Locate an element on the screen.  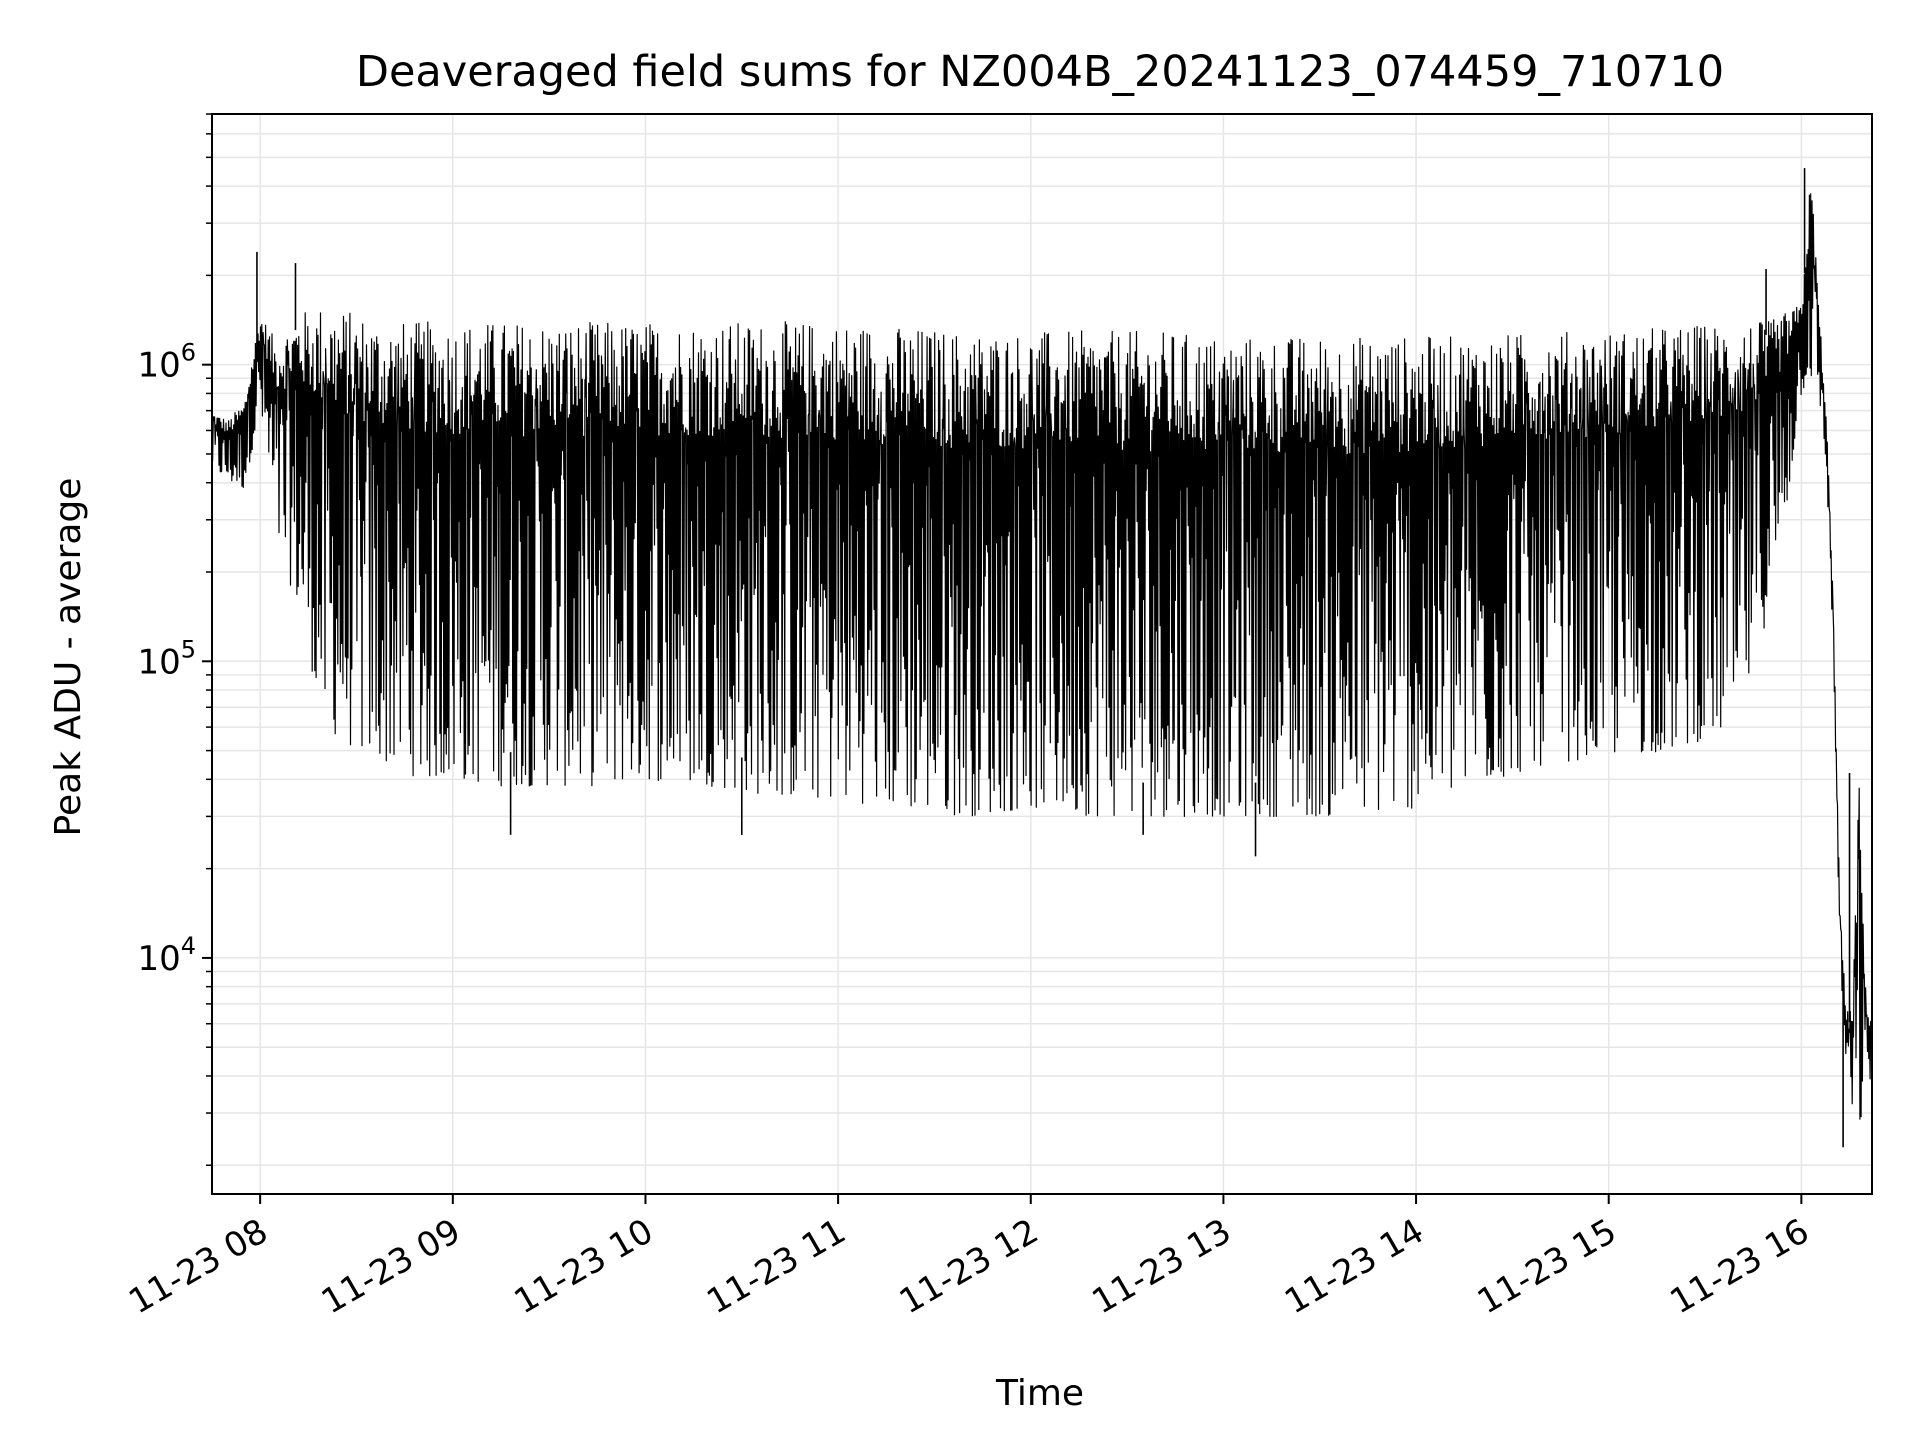
y-tick-label: 10⁶ is located at coordinates (166, 362).